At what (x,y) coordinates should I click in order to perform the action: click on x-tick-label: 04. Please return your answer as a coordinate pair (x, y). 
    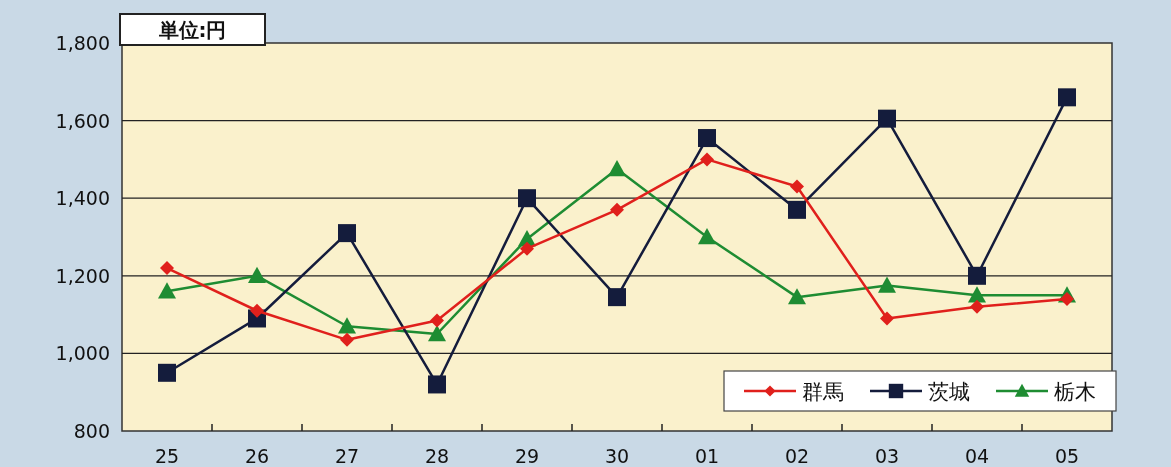
    Looking at the image, I should click on (977, 456).